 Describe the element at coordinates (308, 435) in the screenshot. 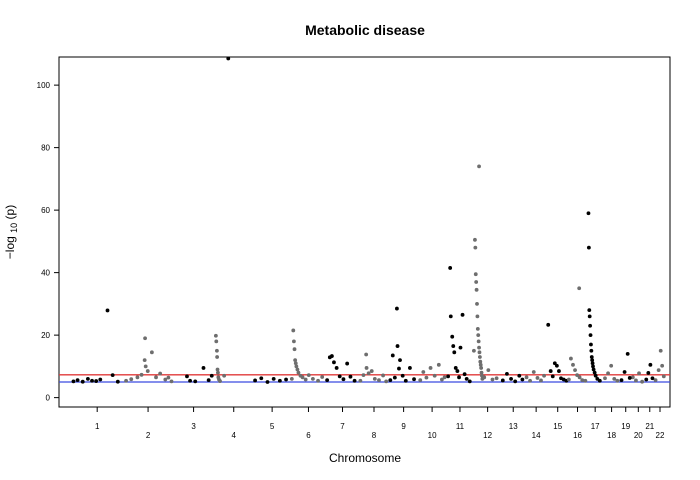

I see `x-tick-label: 6` at that location.